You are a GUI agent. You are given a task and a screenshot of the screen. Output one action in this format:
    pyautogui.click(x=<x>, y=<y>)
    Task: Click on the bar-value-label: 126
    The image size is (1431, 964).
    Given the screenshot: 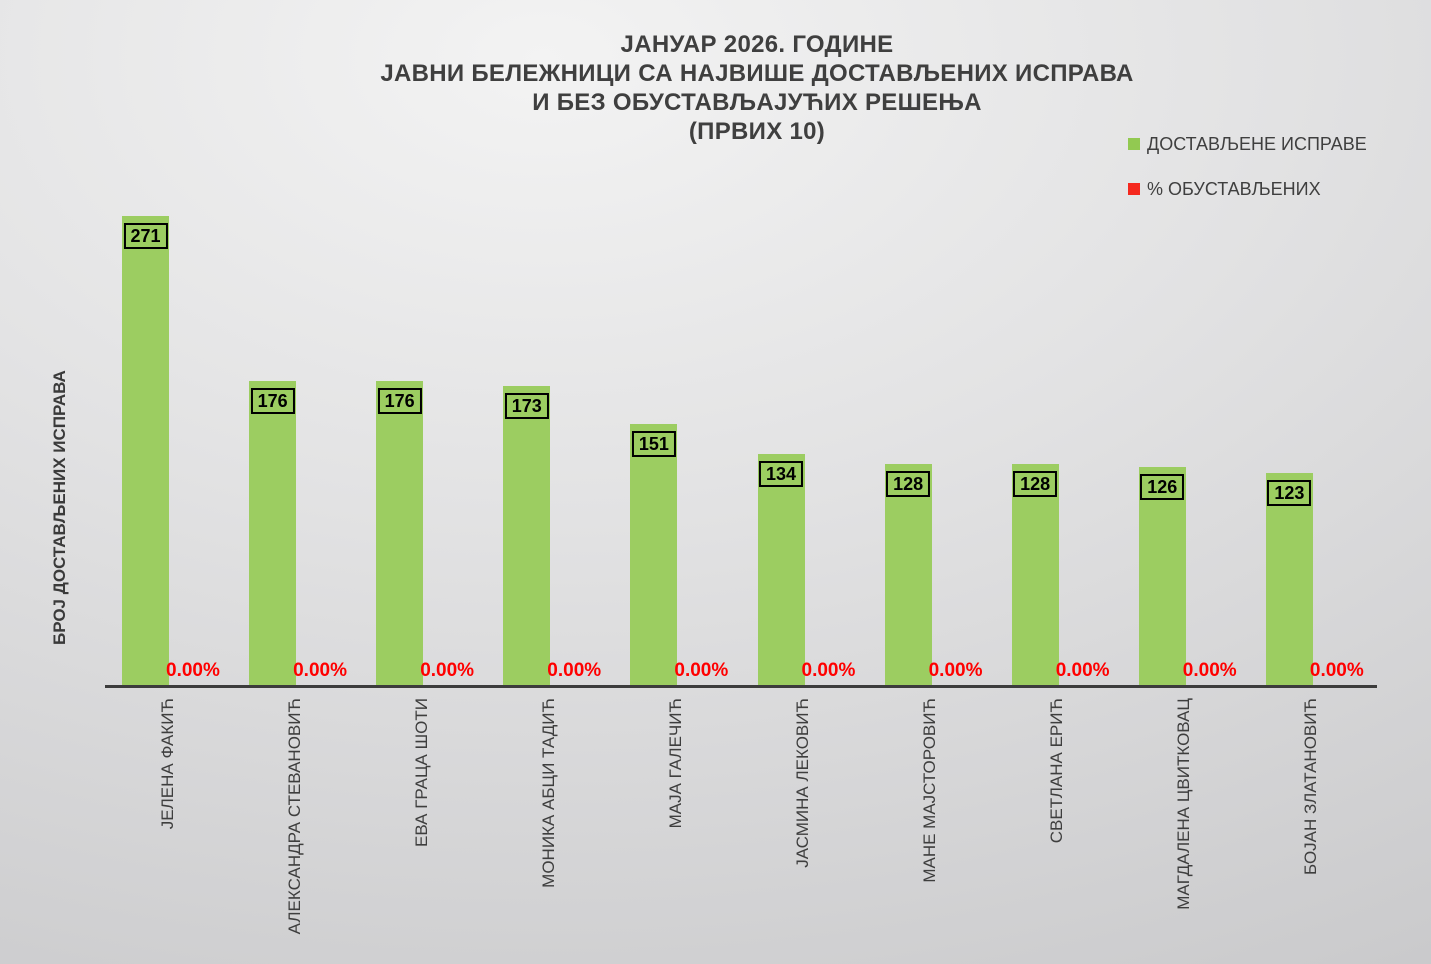 What is the action you would take?
    pyautogui.click(x=1162, y=487)
    